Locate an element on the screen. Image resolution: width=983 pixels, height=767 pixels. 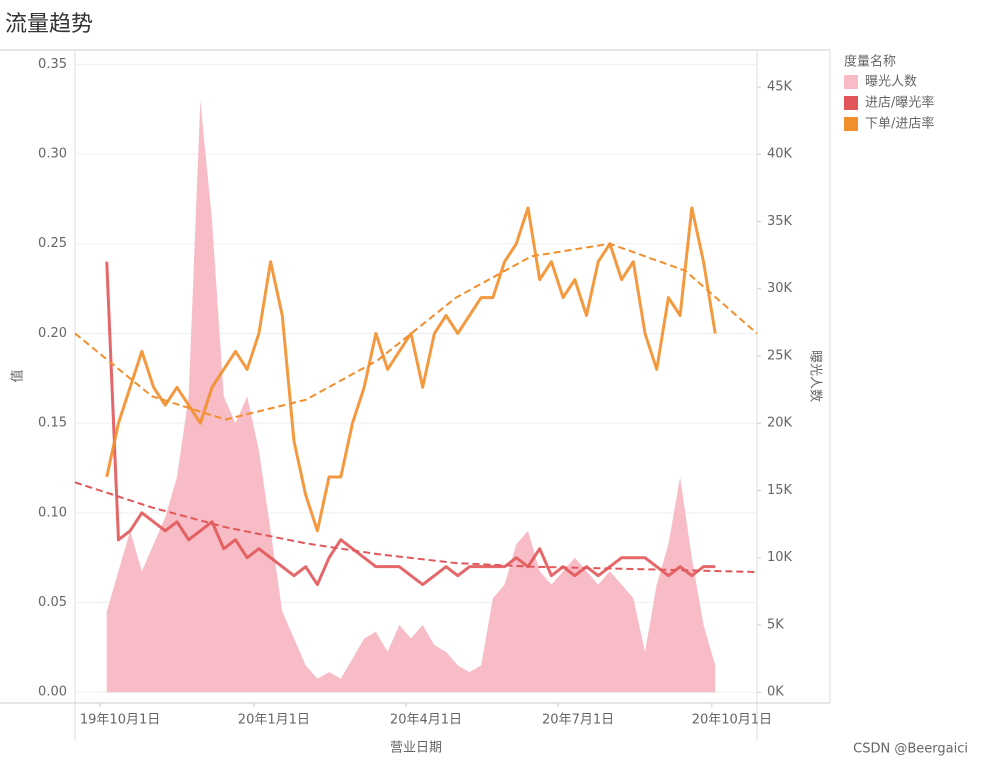
y2-tick-label: 0K is located at coordinates (775, 692).